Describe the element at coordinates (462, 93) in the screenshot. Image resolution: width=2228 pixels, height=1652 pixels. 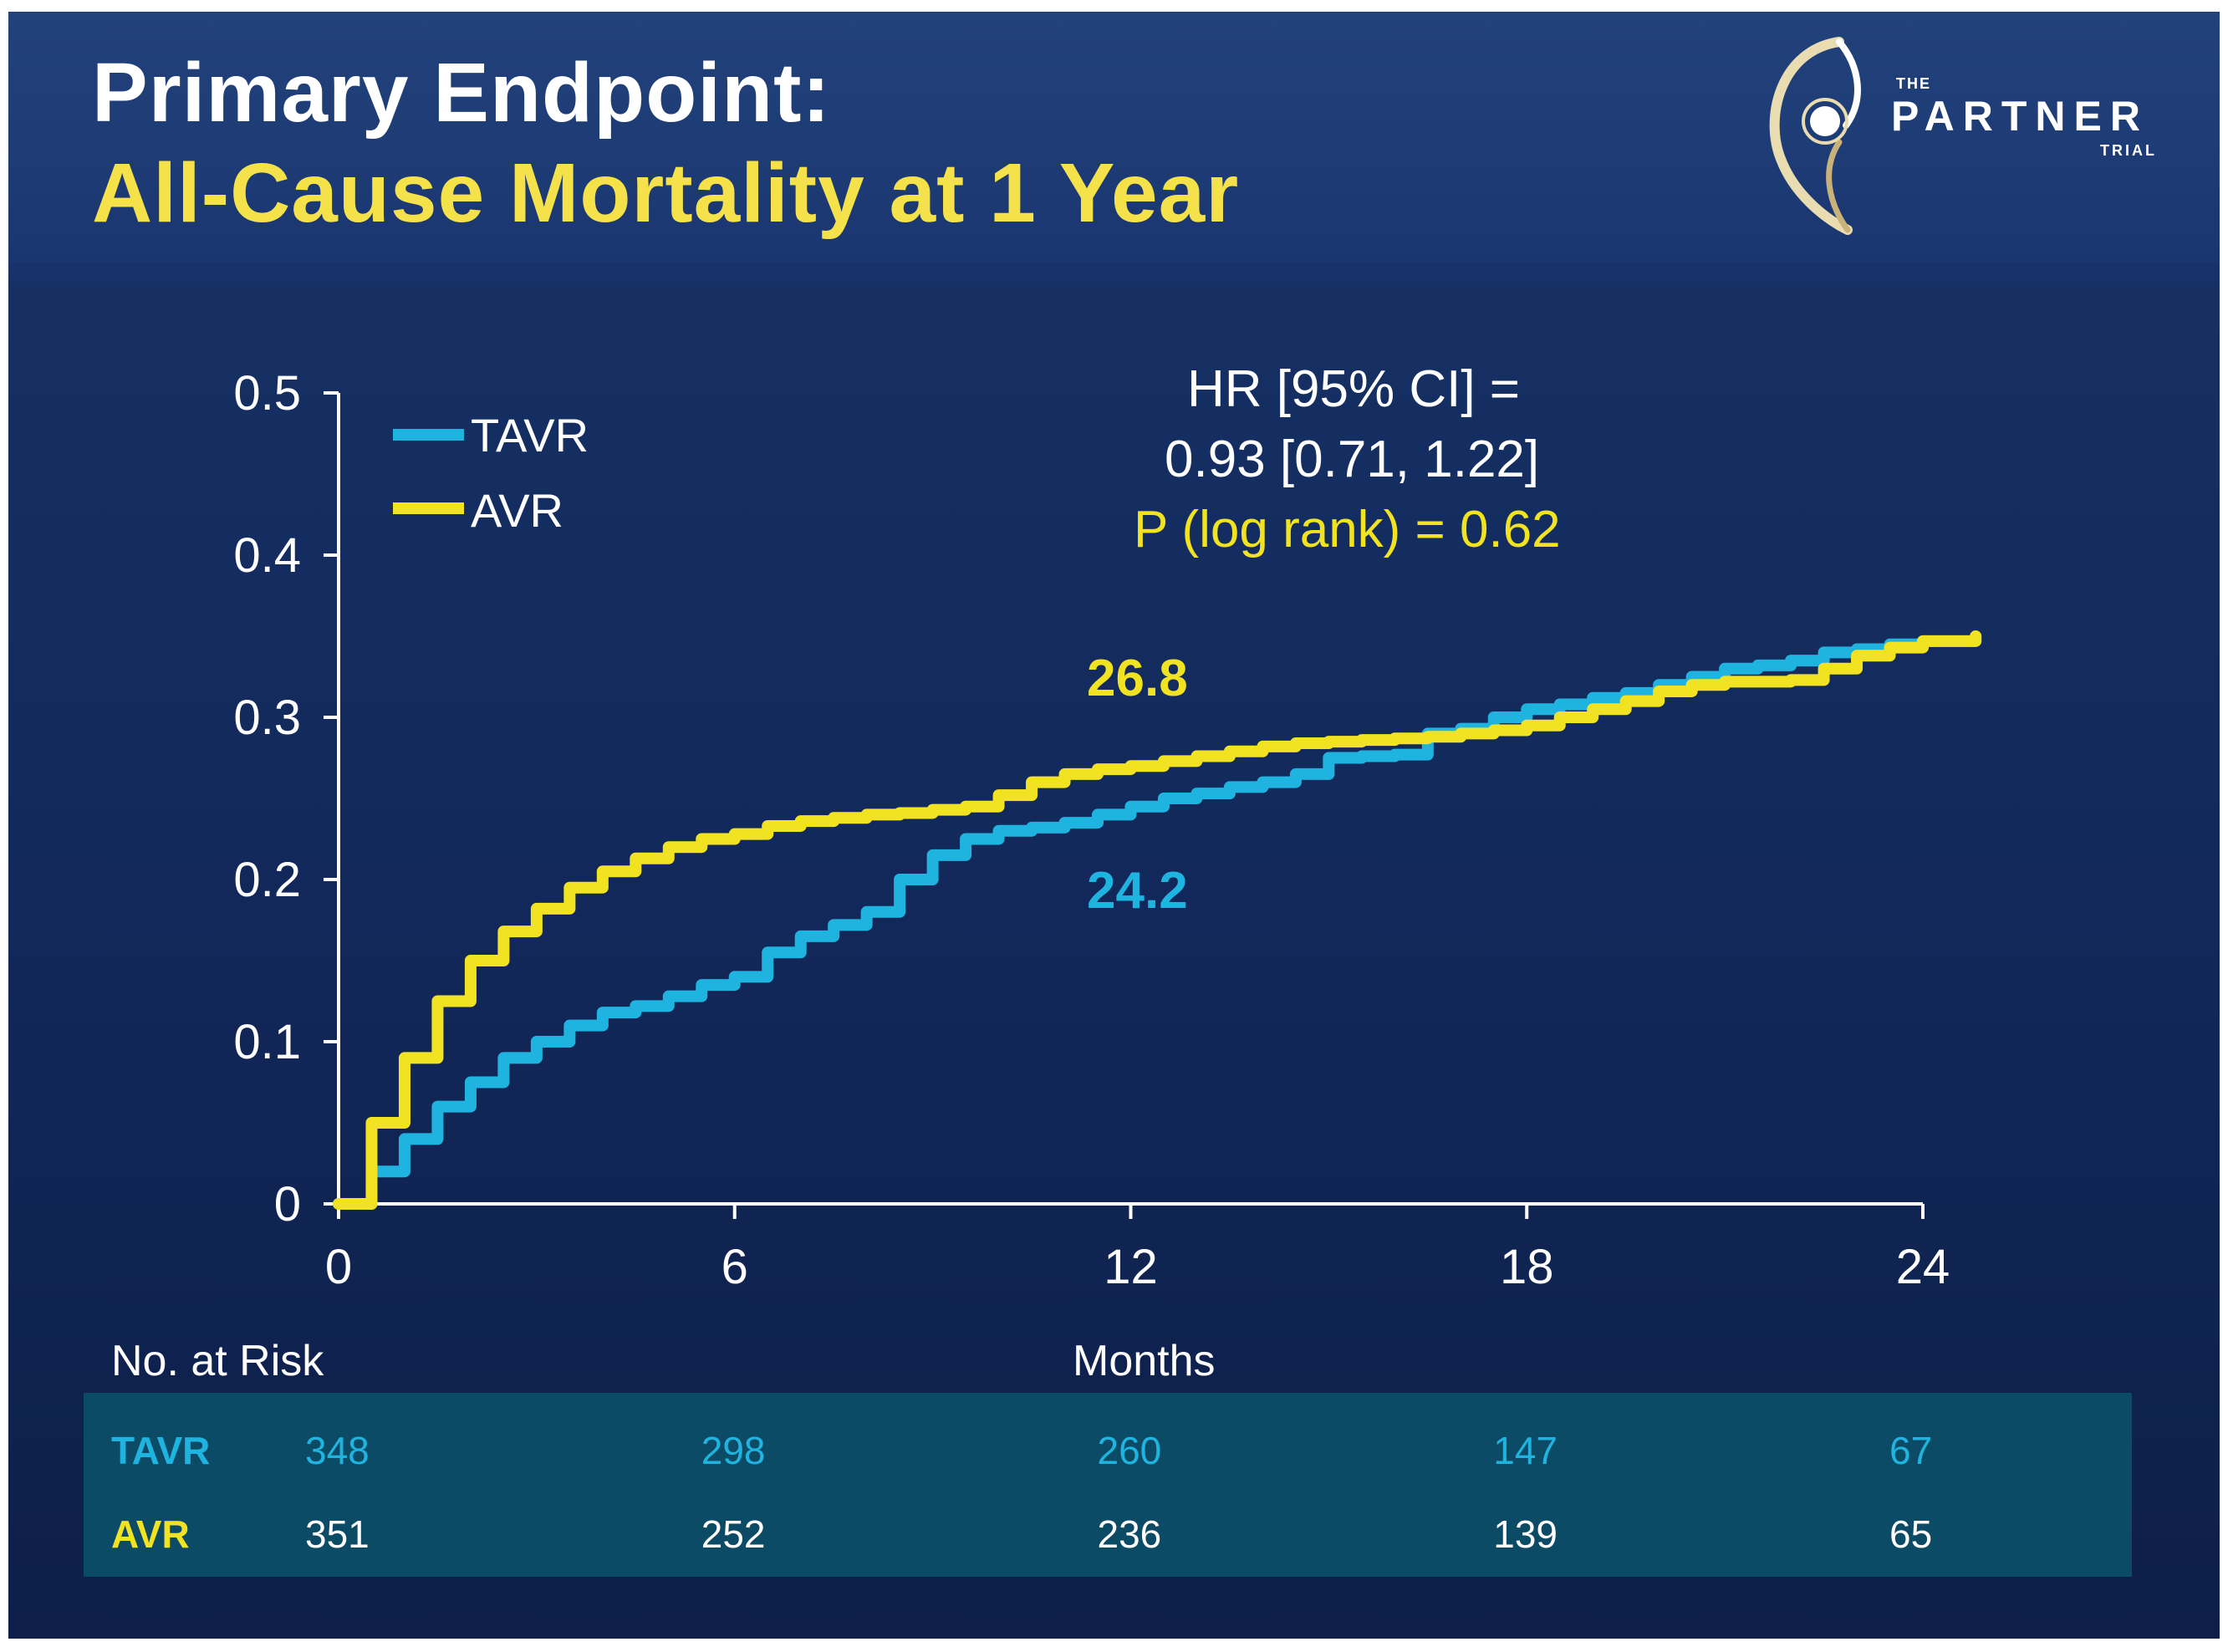
I see `title-line-1: Primary Endpoint:` at that location.